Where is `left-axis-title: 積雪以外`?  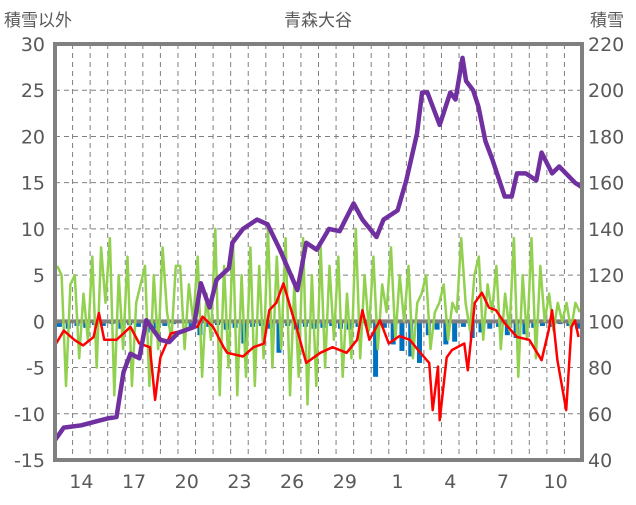 left-axis-title: 積雪以外 is located at coordinates (38, 21).